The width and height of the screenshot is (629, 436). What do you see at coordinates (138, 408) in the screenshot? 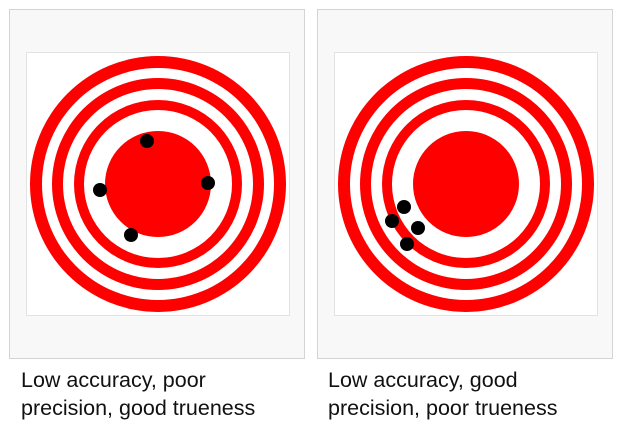
I see `caption-line: precision, good trueness` at bounding box center [138, 408].